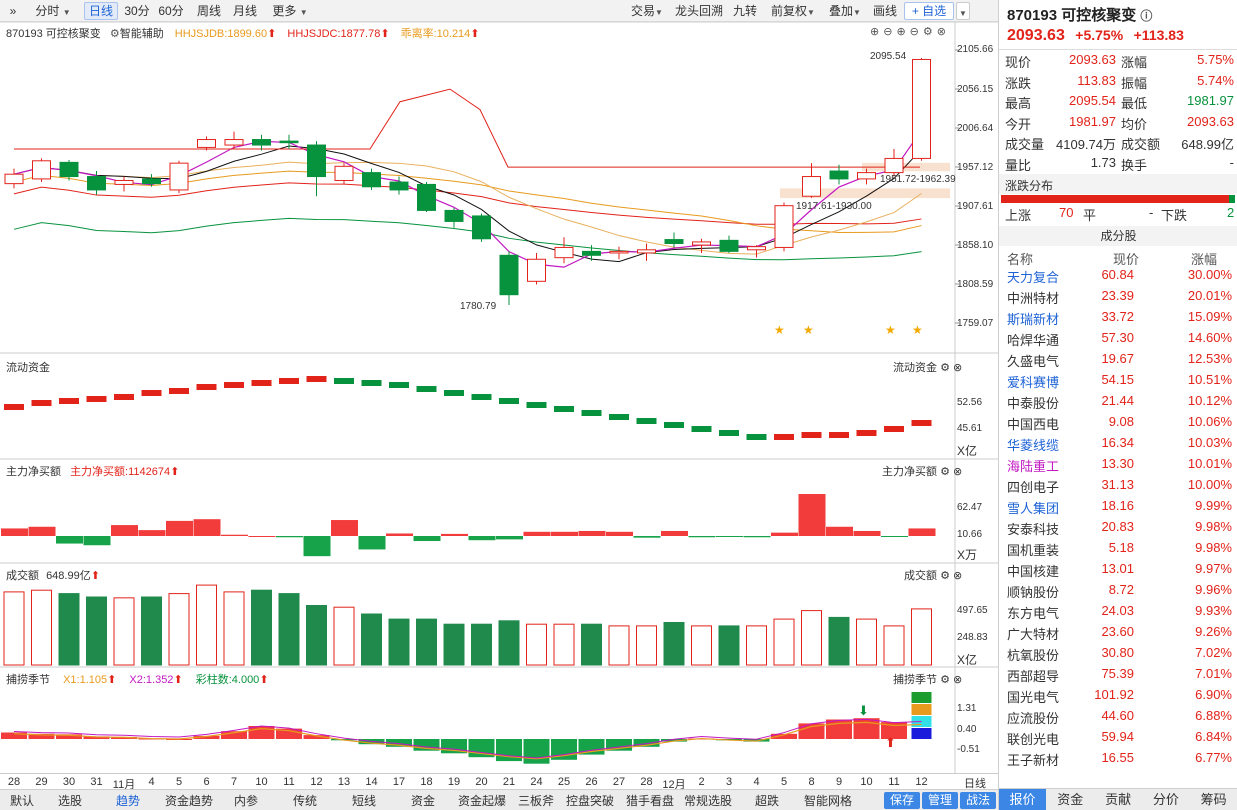  Describe the element at coordinates (1118, 613) in the screenshot. I see `component-row: 东方电气 24.03 9.93%` at that location.